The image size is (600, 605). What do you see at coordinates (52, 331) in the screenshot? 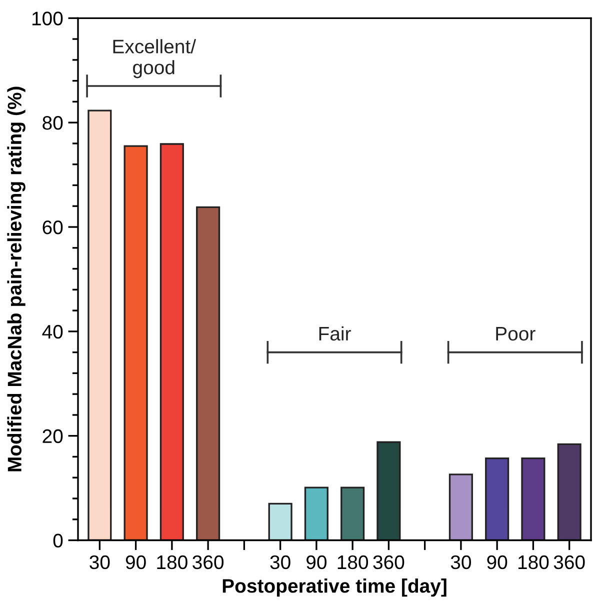
I see `y-tick-label: 40` at bounding box center [52, 331].